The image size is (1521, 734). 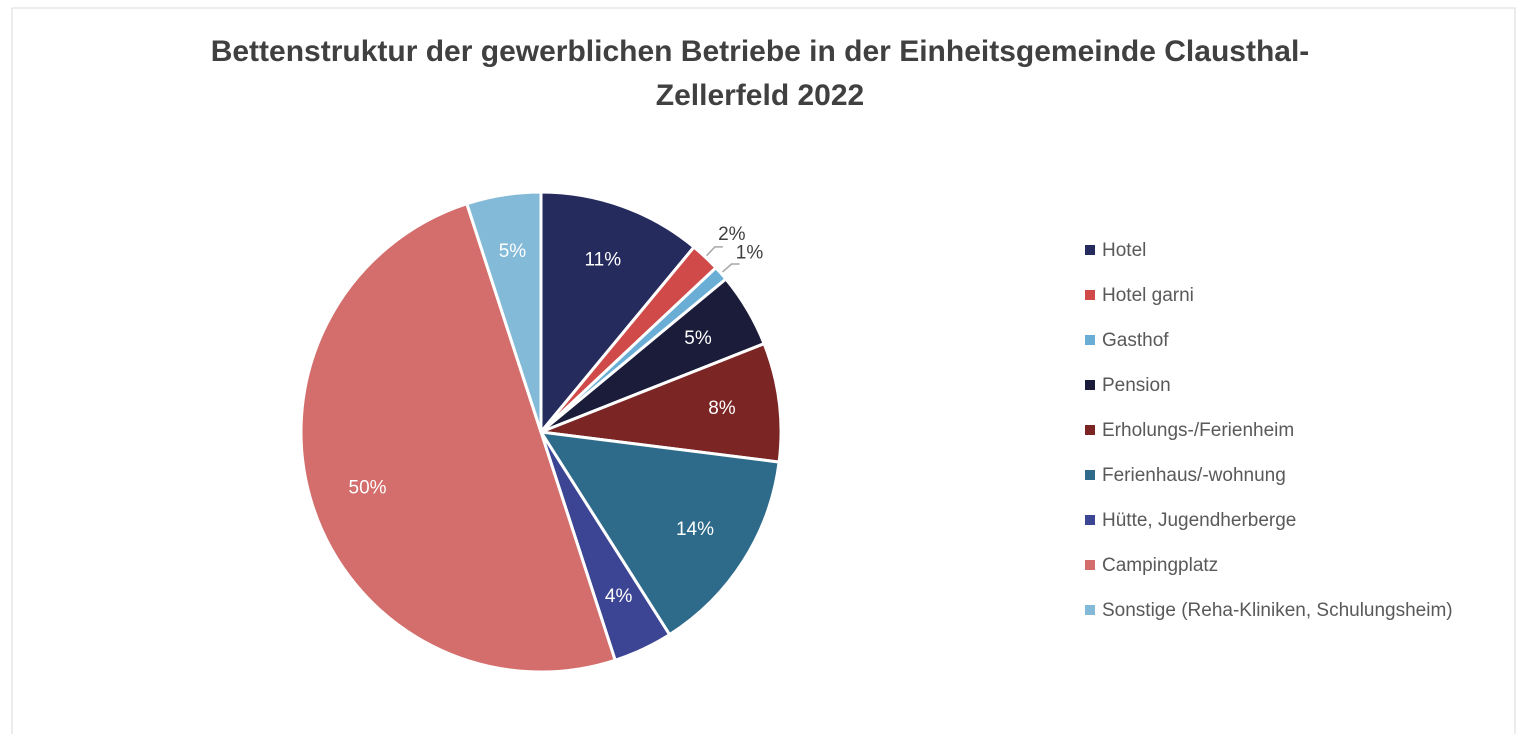 I want to click on legend-label: Erholungs-/Ferienheim, so click(x=1198, y=430).